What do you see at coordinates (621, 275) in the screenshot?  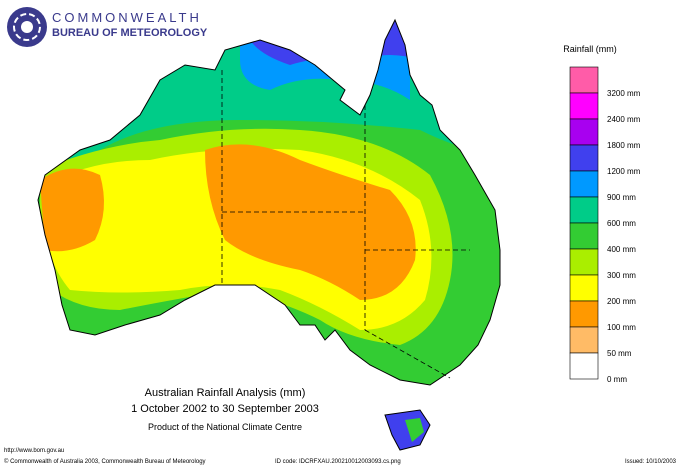 I see `legend-label: 300 mm` at bounding box center [621, 275].